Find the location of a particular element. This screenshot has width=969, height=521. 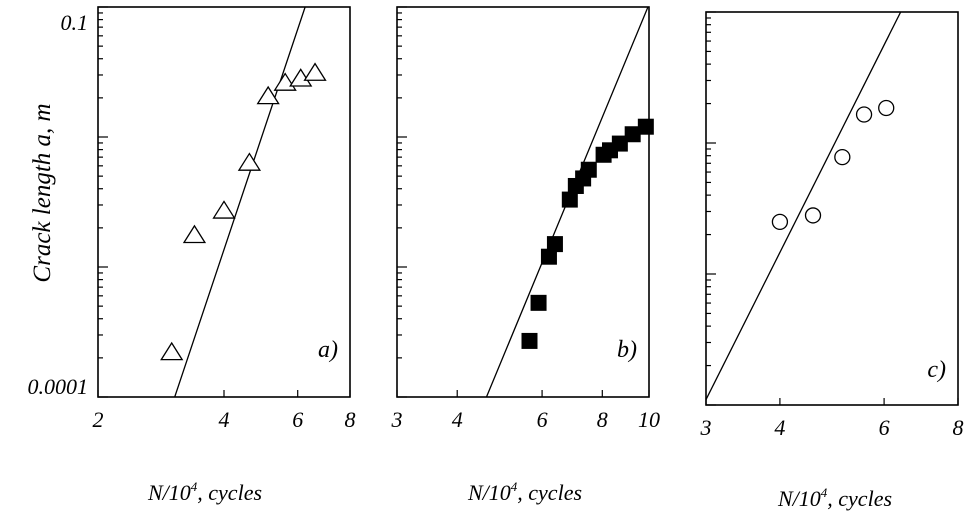

panel-label-b: b) is located at coordinates (627, 350).